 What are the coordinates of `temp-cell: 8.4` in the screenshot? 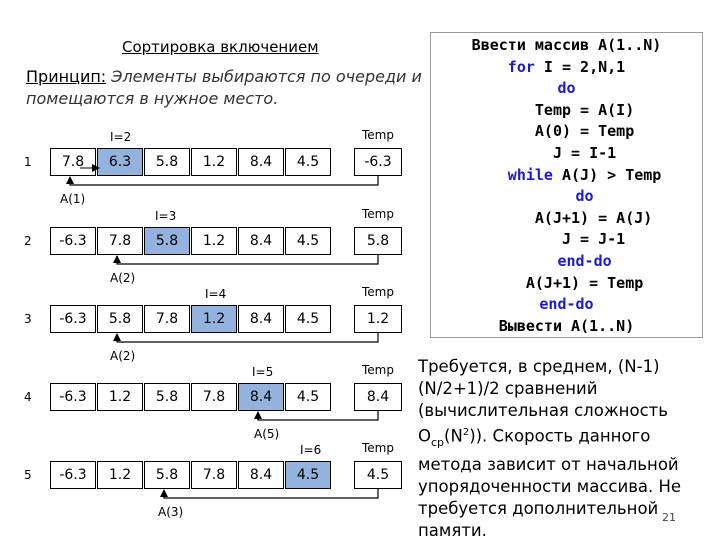 It's located at (378, 397).